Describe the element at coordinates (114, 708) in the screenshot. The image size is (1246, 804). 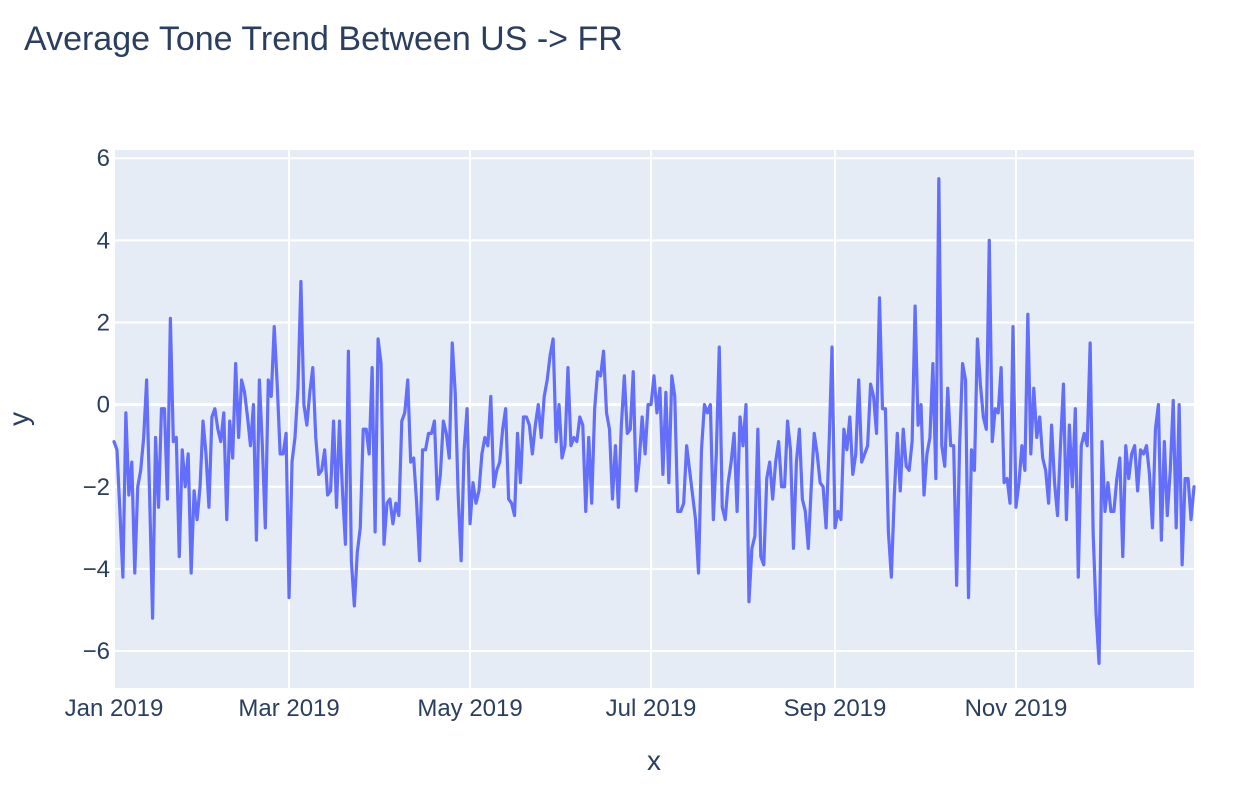
I see `x-tick-label: Jan 2019` at that location.